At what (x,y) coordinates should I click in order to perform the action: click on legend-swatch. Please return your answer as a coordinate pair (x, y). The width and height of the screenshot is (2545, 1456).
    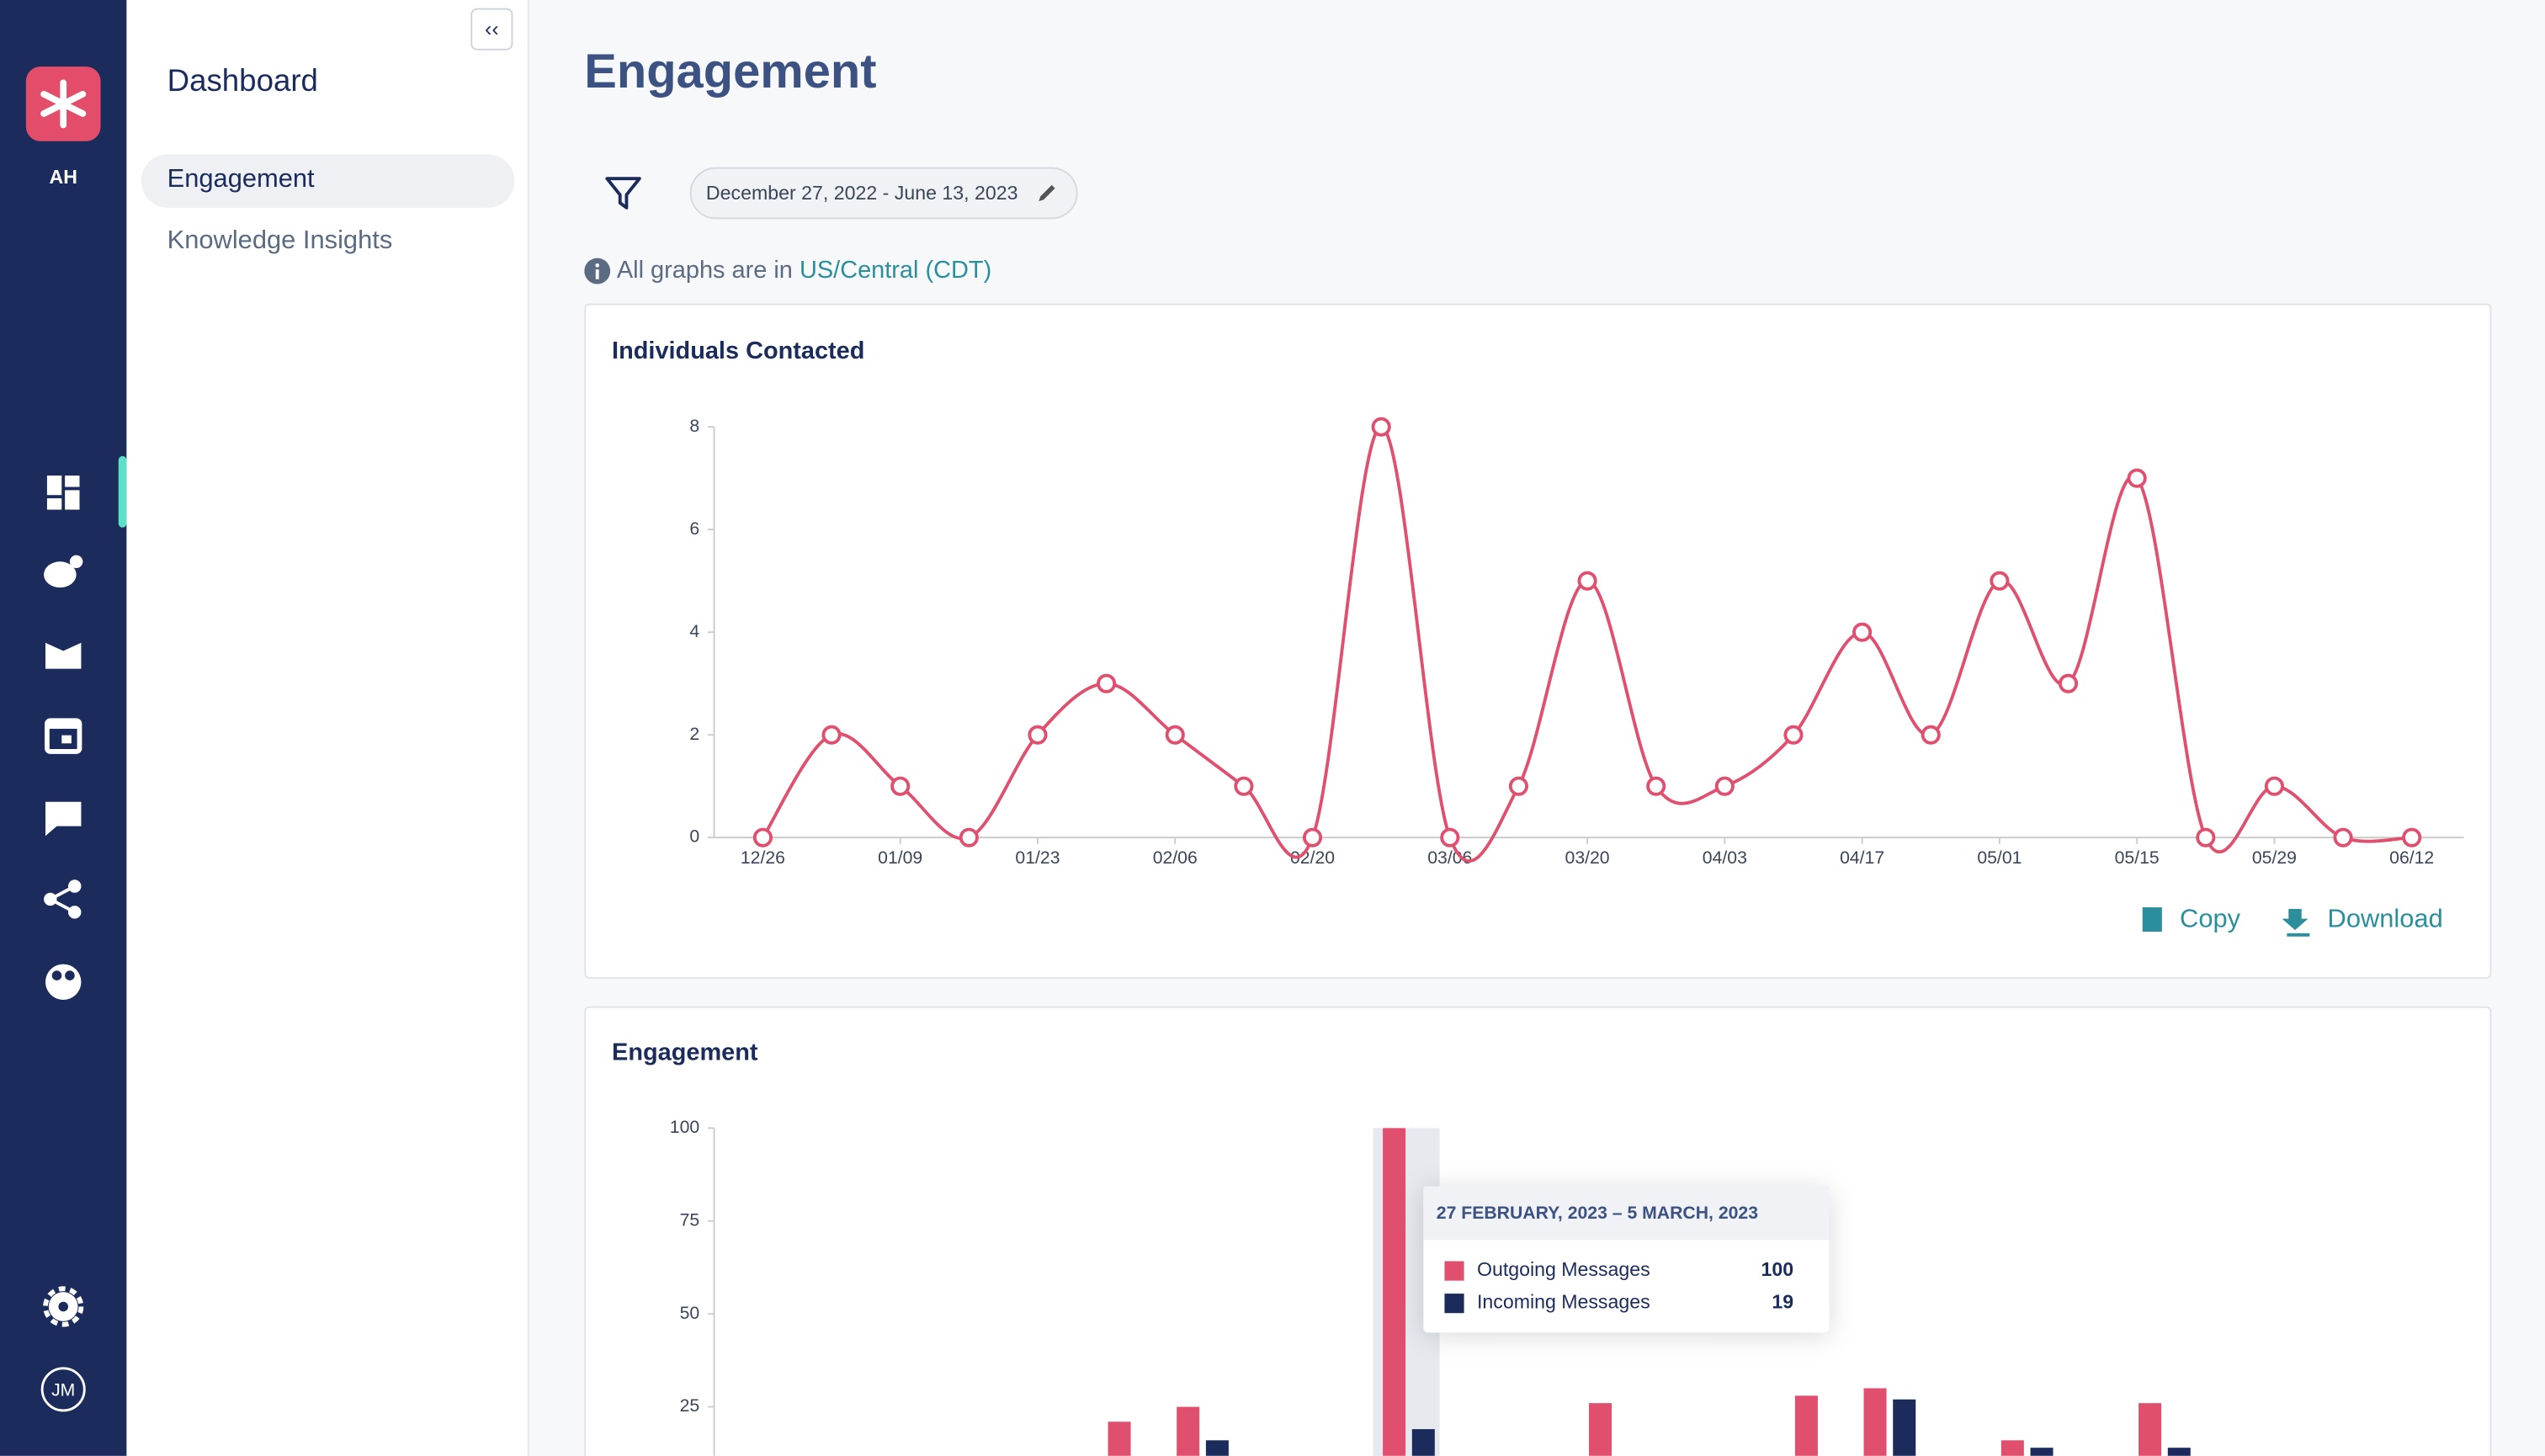
    Looking at the image, I should click on (1454, 1304).